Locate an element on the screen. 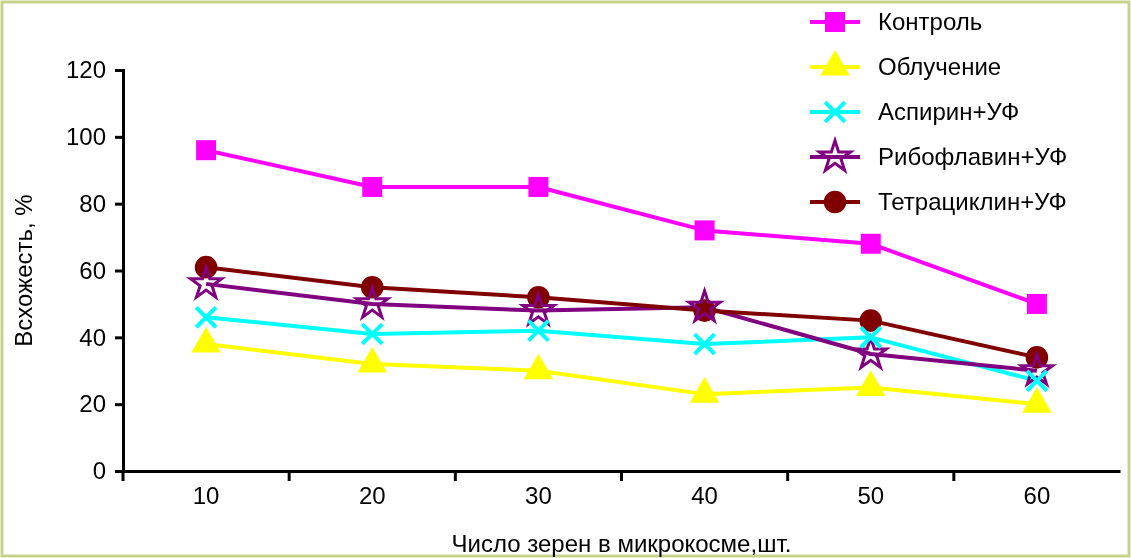  y-axis-title: Всхожесть, % is located at coordinates (23, 270).